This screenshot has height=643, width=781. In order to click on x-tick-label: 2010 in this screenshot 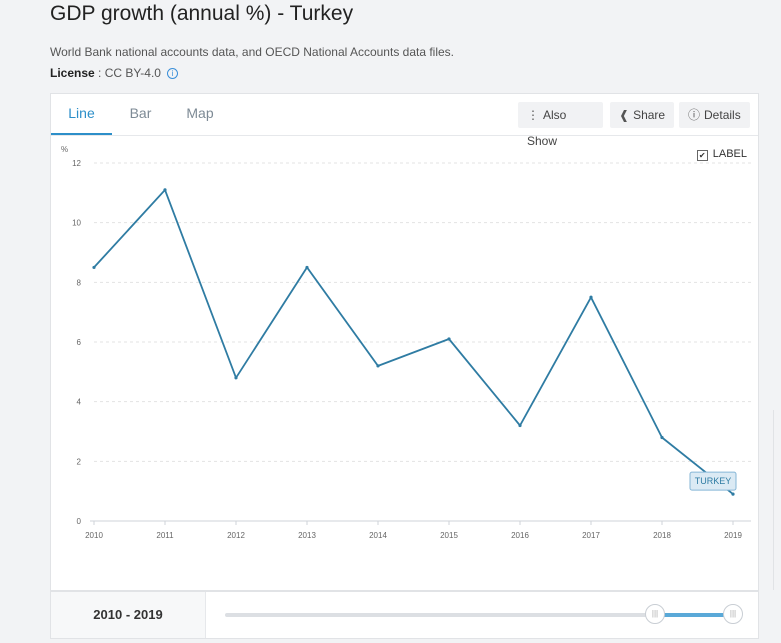, I will do `click(94, 535)`.